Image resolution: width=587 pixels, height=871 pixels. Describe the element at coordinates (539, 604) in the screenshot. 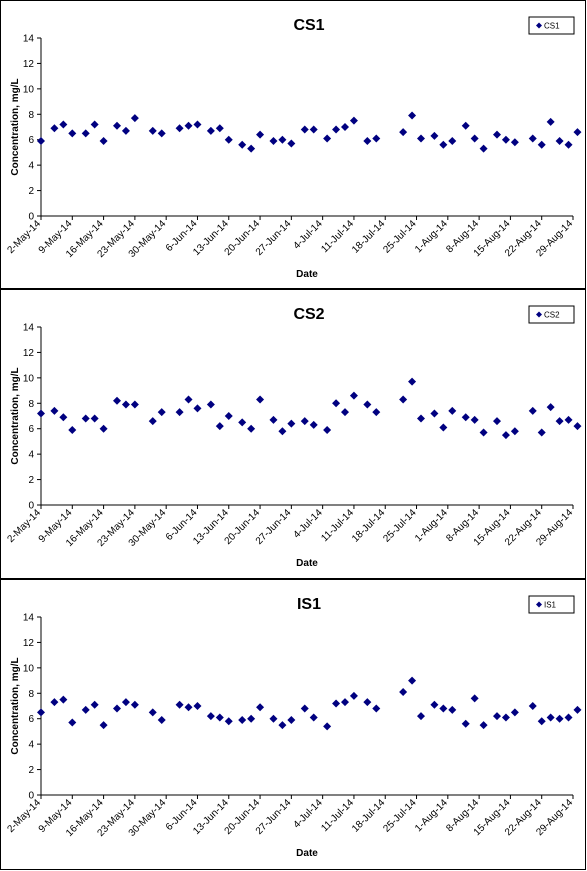

I see `legend-marker-icon` at that location.